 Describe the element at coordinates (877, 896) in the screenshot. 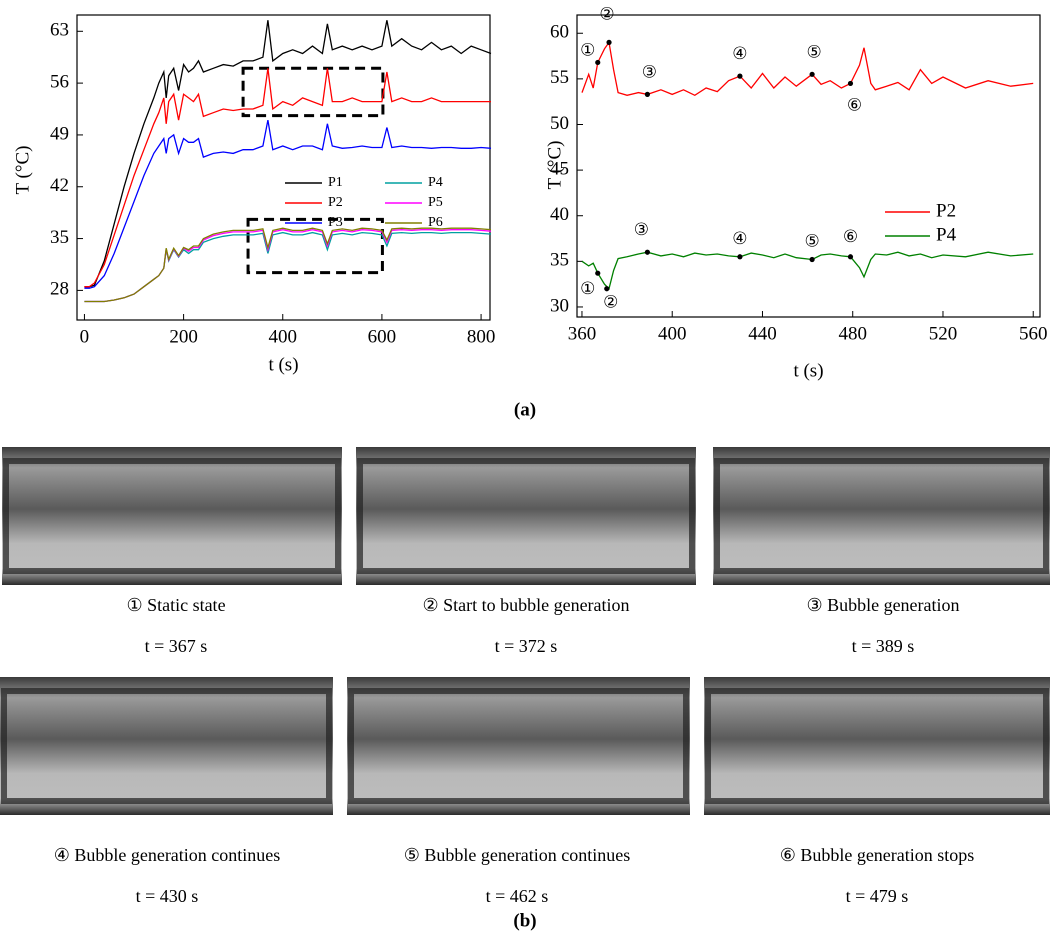

I see `photo-time: t = 479 s` at that location.